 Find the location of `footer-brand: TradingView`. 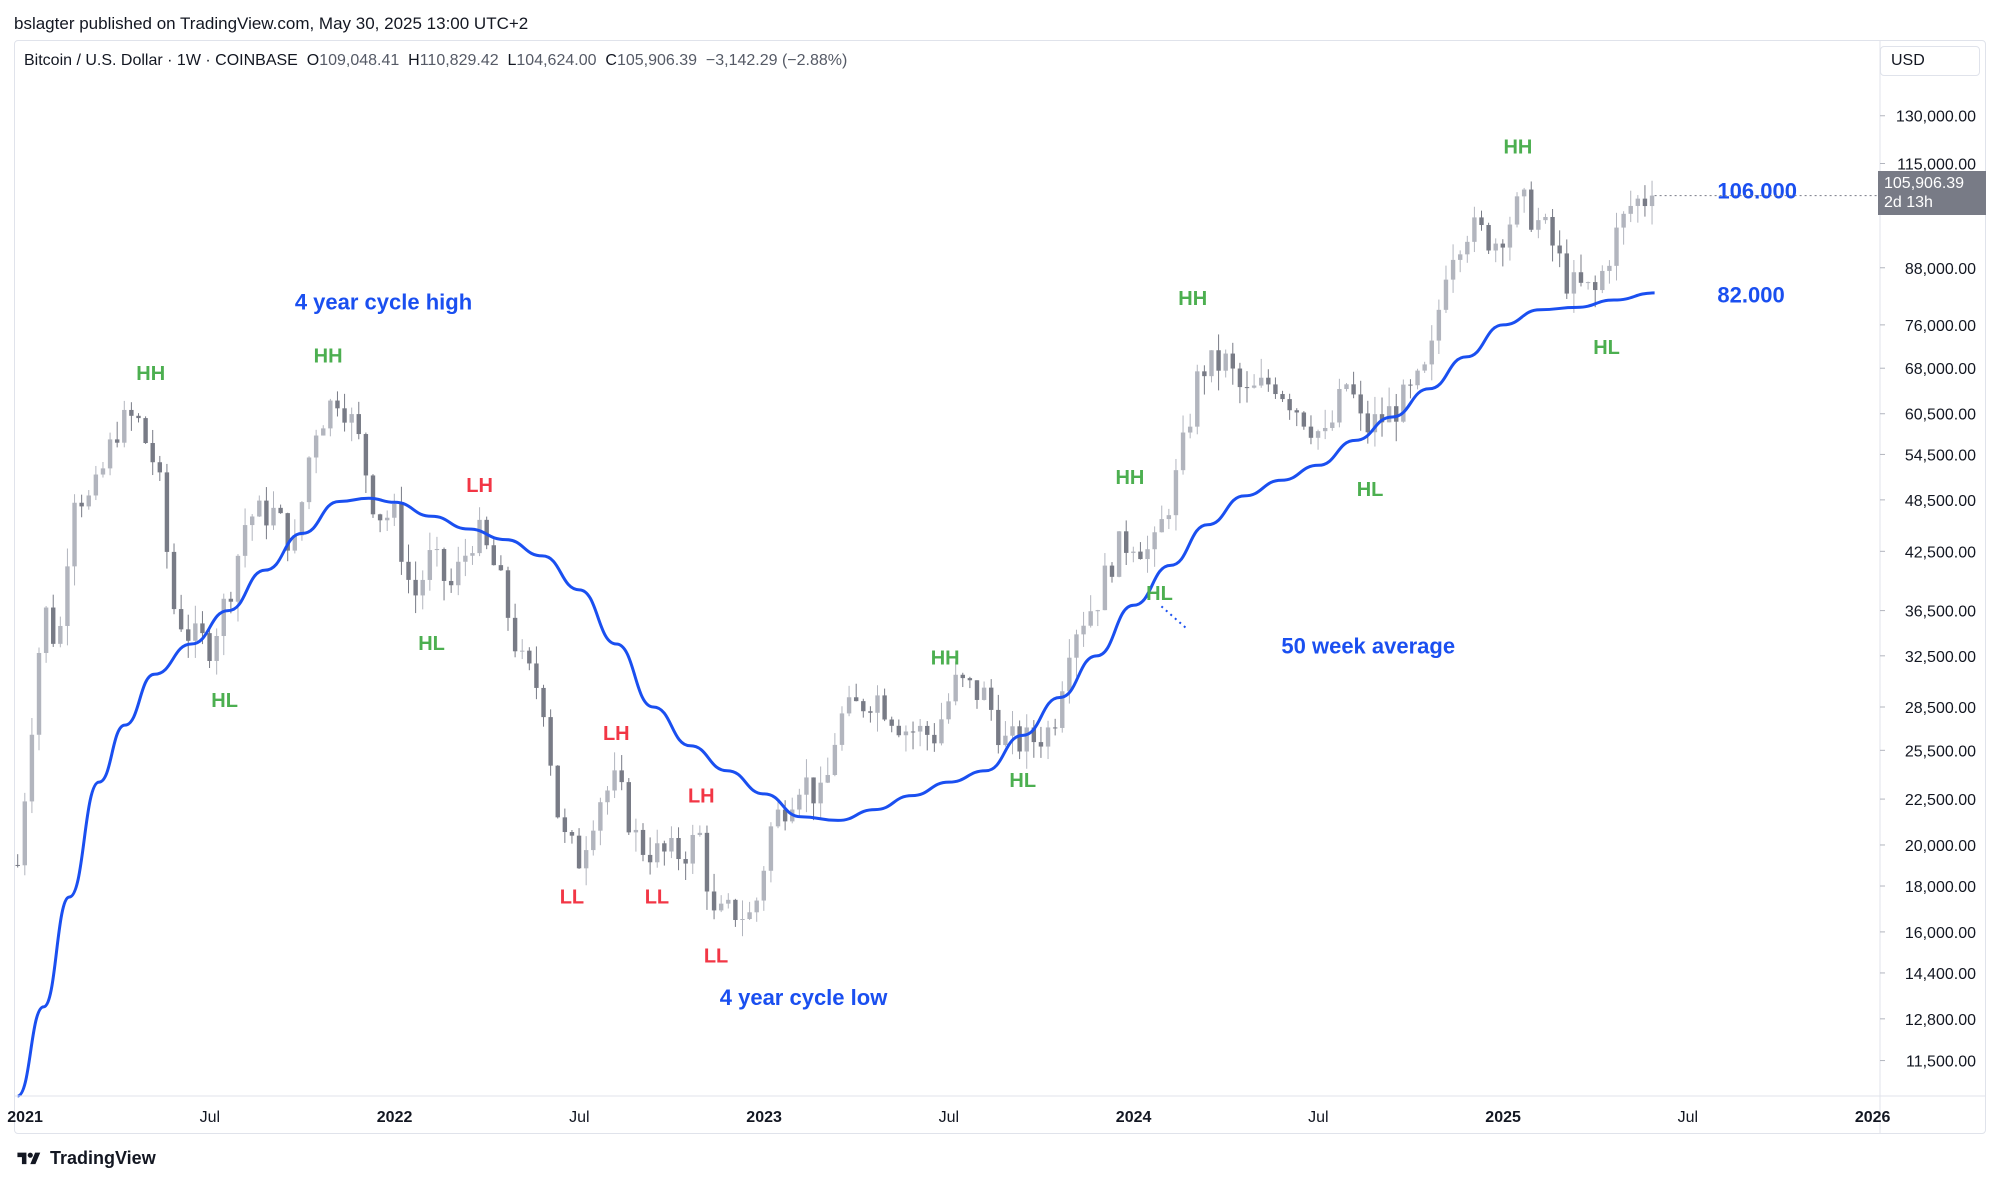

footer-brand: TradingView is located at coordinates (85, 1158).